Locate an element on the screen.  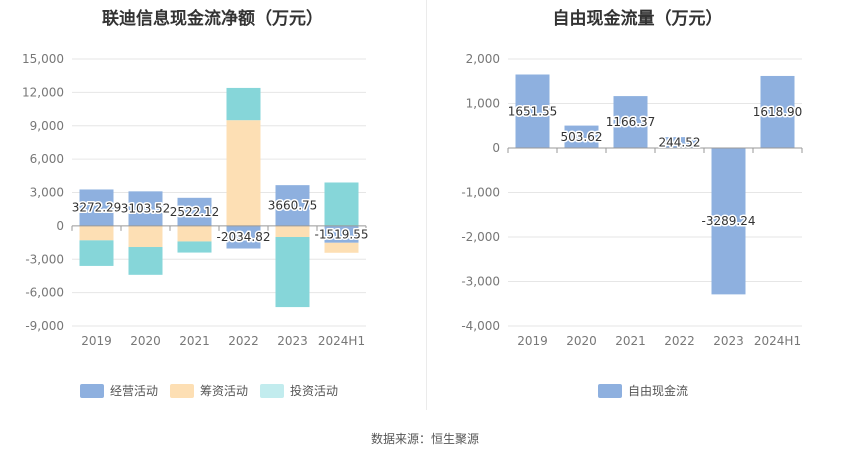
right-x-tick-label: 2022 is located at coordinates (679, 341).